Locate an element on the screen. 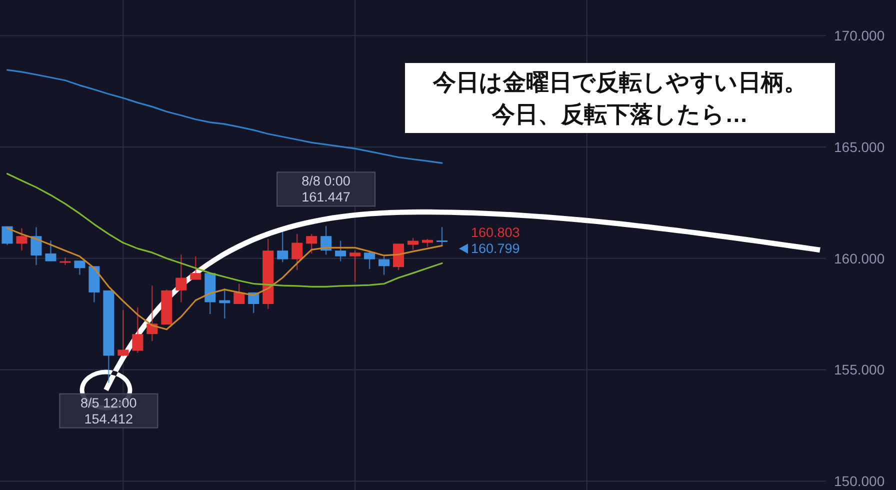  y-tick-label: 160.000 is located at coordinates (859, 258).